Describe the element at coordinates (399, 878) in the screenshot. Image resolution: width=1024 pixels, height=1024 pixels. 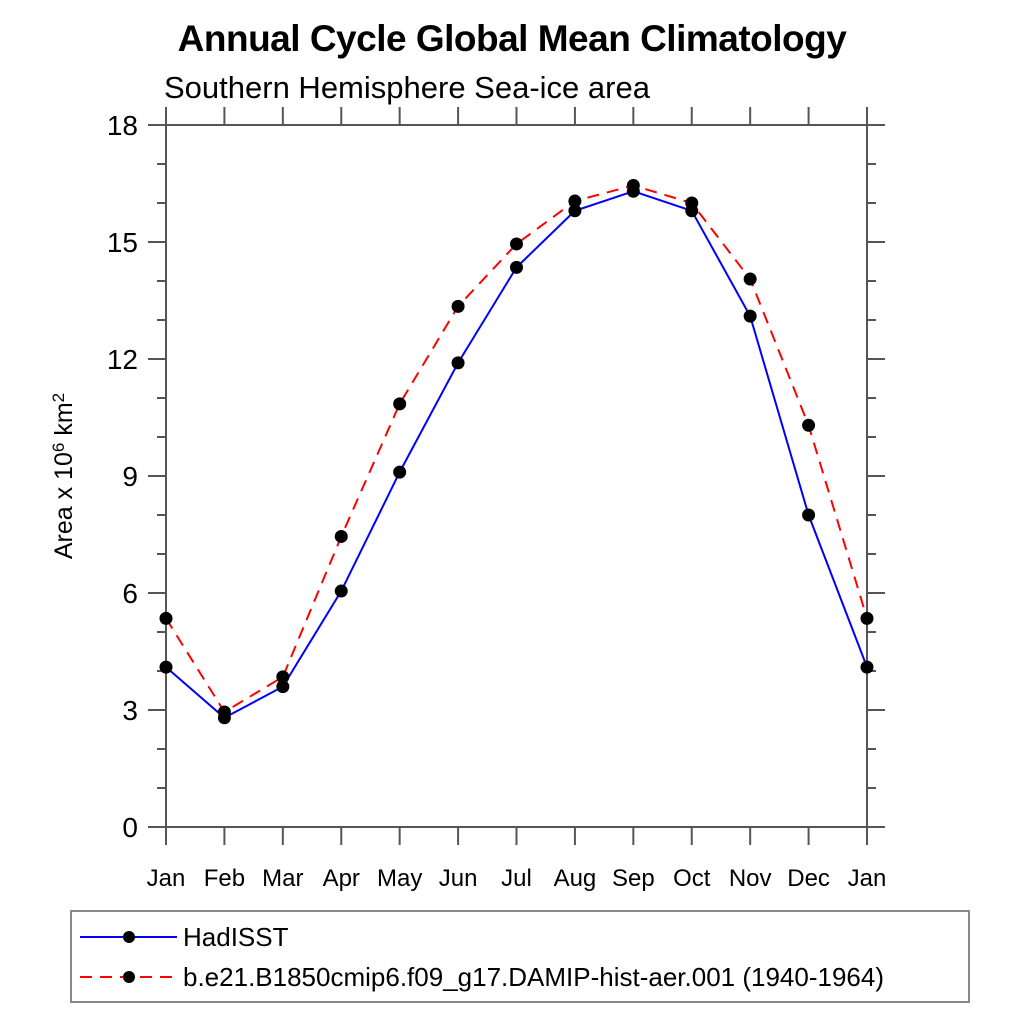
I see `x-tick-label: May` at that location.